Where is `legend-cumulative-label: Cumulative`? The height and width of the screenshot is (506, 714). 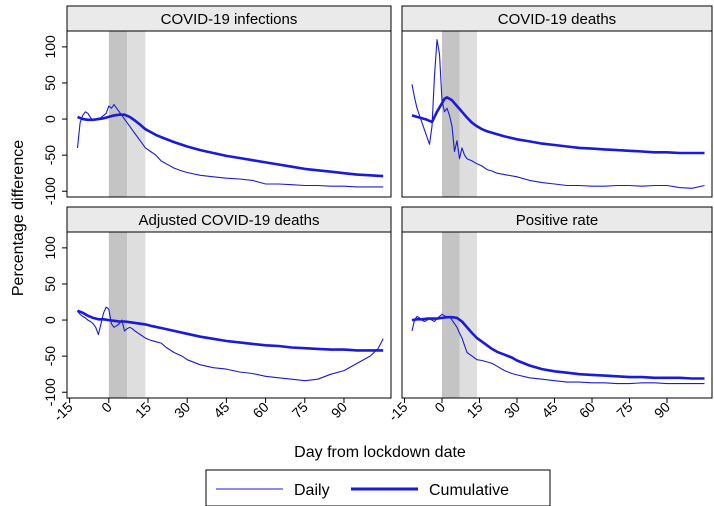
legend-cumulative-label: Cumulative is located at coordinates (469, 490).